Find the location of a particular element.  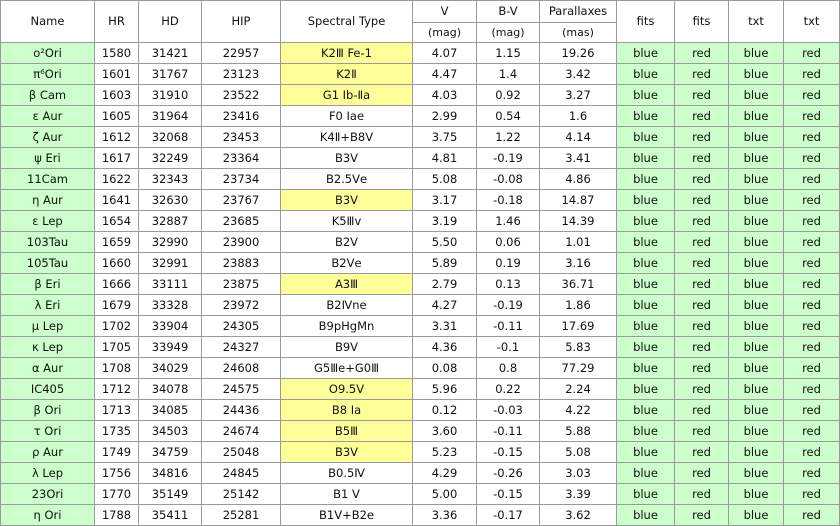

cell-hr: 1617 is located at coordinates (116, 158).